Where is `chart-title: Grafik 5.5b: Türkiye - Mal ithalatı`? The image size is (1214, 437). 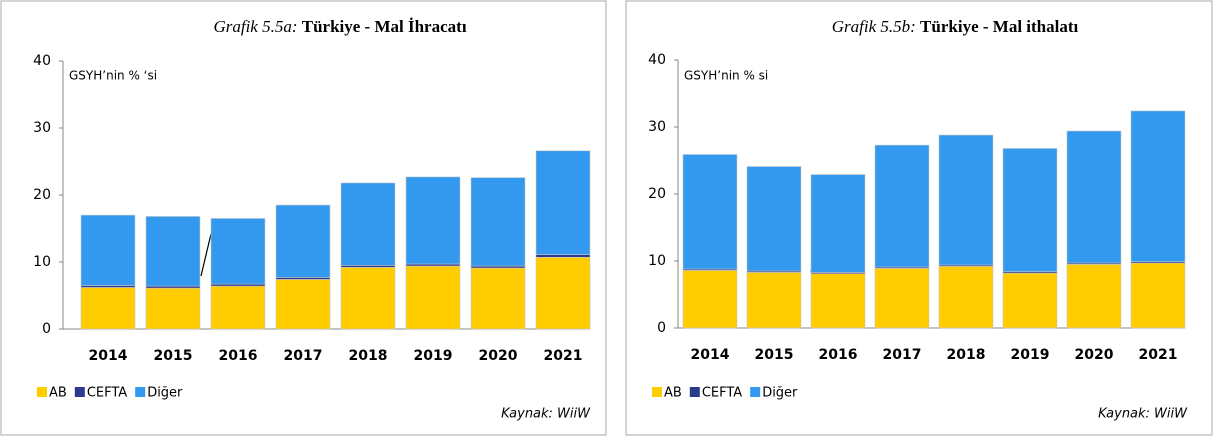
chart-title: Grafik 5.5b: Türkiye - Mal ithalatı is located at coordinates (955, 26).